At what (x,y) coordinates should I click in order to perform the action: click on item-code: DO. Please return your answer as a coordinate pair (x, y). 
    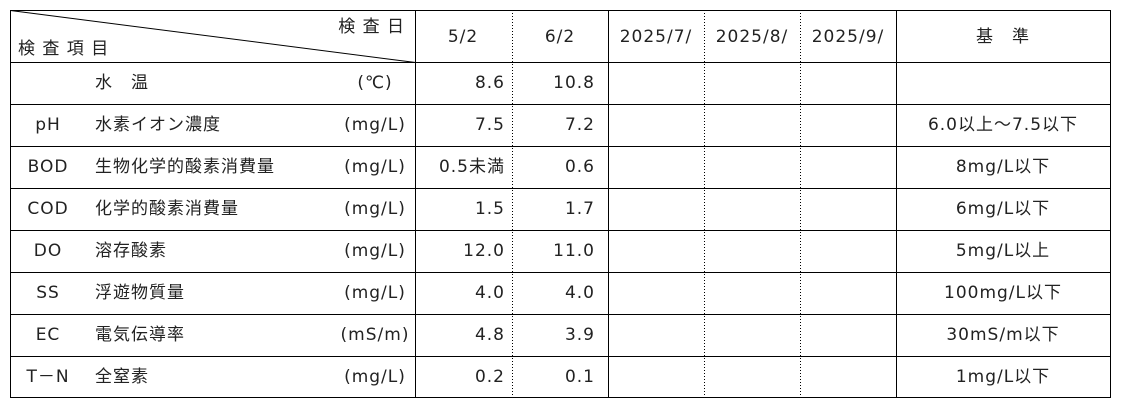
    Looking at the image, I should click on (48, 251).